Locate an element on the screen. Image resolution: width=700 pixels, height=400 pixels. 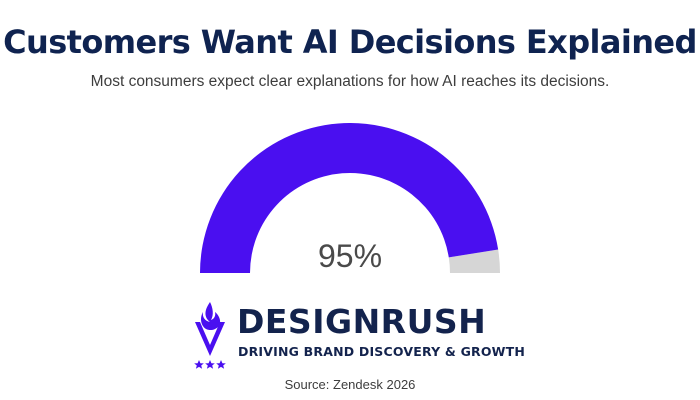
brand-tagline: DRIVING BRAND DISCOVERY & GROWTH is located at coordinates (382, 351).